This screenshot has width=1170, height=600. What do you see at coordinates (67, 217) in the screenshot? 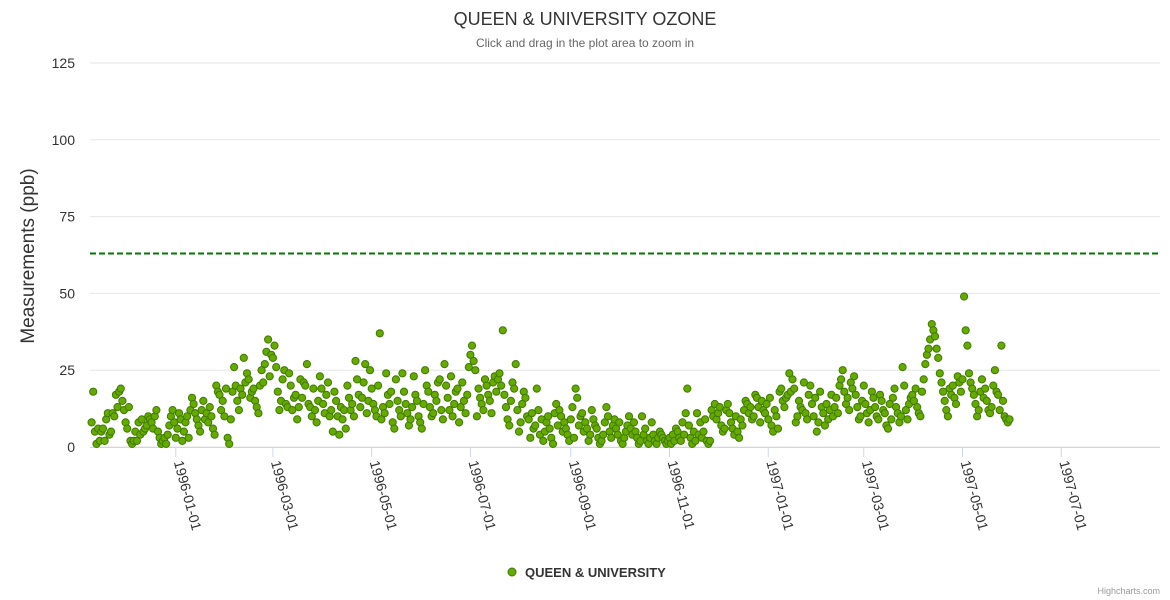
I see `y-tick-label: 75` at bounding box center [67, 217].